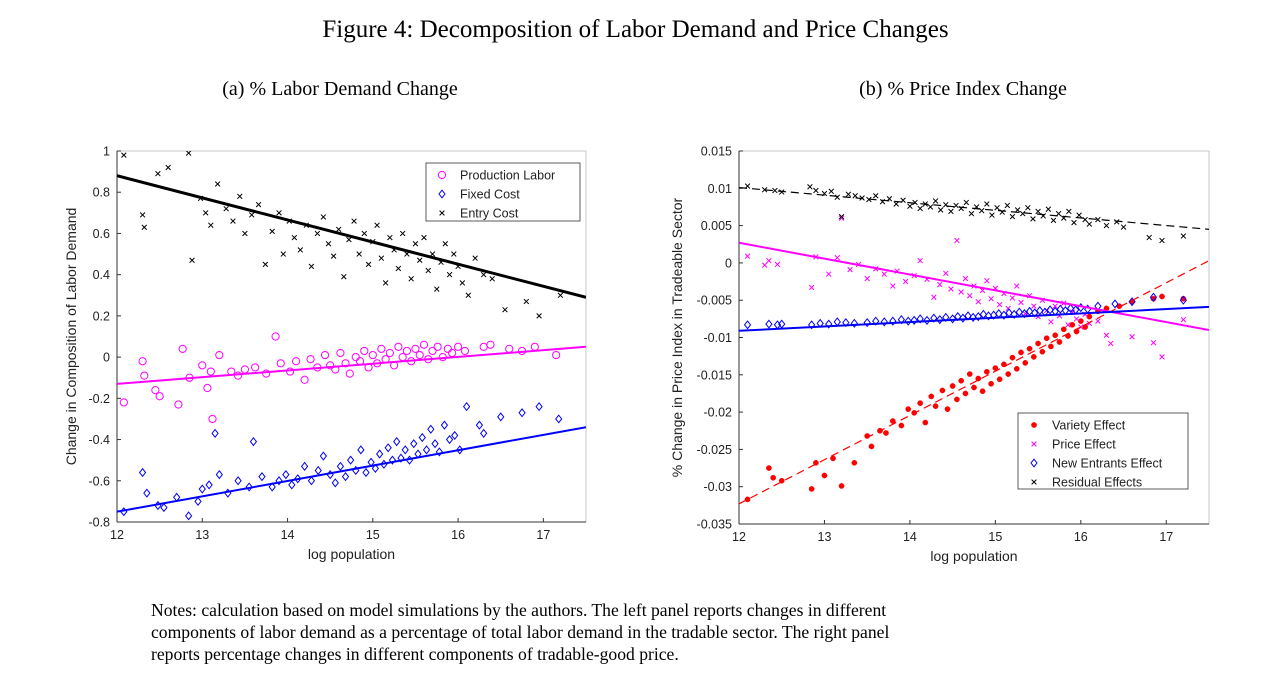 The width and height of the screenshot is (1271, 692). Describe the element at coordinates (202, 535) in the screenshot. I see `panel-a-x-tick-label: 13` at that location.